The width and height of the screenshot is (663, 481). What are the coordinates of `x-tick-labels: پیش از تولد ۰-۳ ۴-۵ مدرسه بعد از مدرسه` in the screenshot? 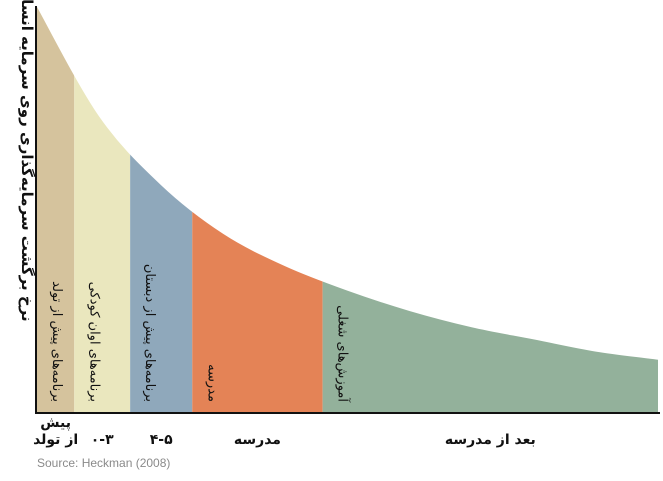 It's located at (284, 431).